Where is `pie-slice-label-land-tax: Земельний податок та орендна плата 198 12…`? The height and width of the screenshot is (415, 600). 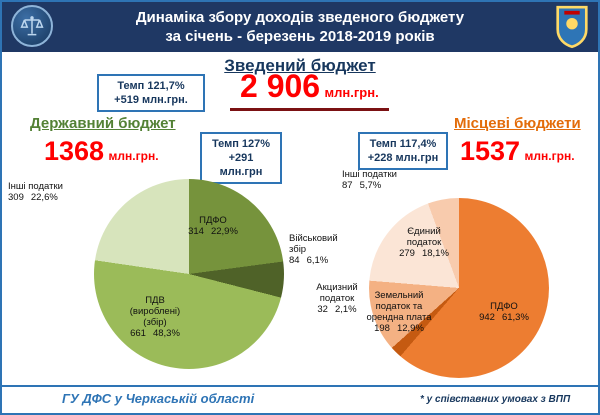 pie-slice-label-land-tax: Земельний податок та орендна плата 198 12… is located at coordinates (399, 312).